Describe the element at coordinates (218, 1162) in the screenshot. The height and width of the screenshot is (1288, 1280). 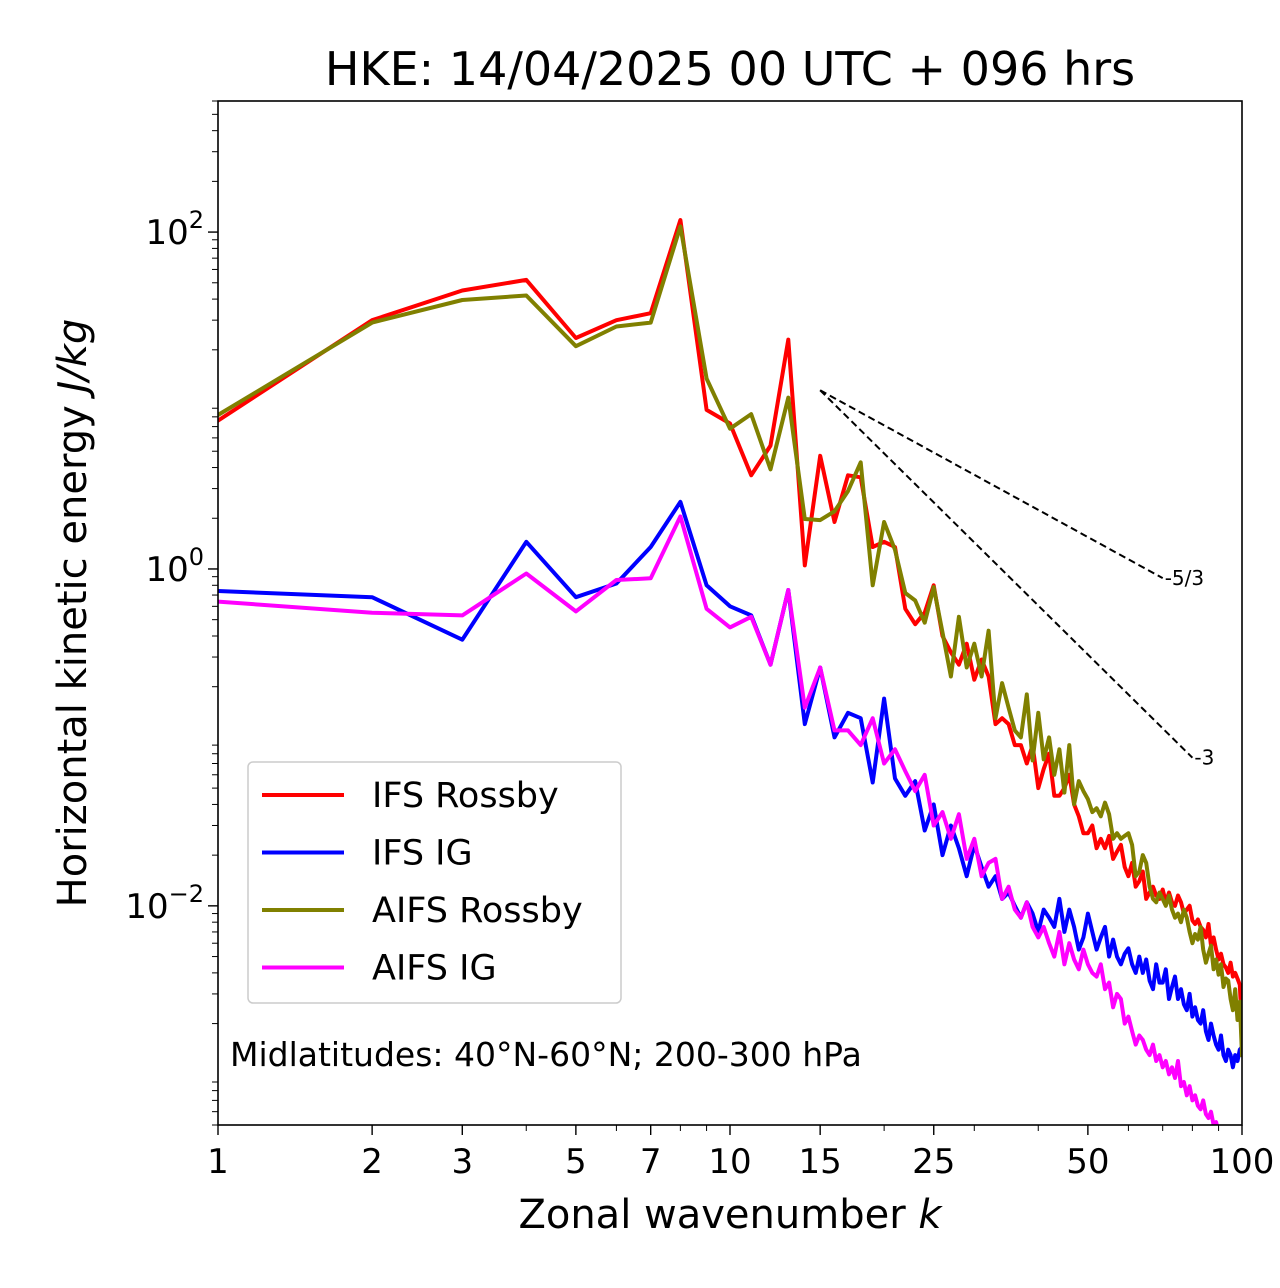
I see `x-tick-label: 1` at that location.